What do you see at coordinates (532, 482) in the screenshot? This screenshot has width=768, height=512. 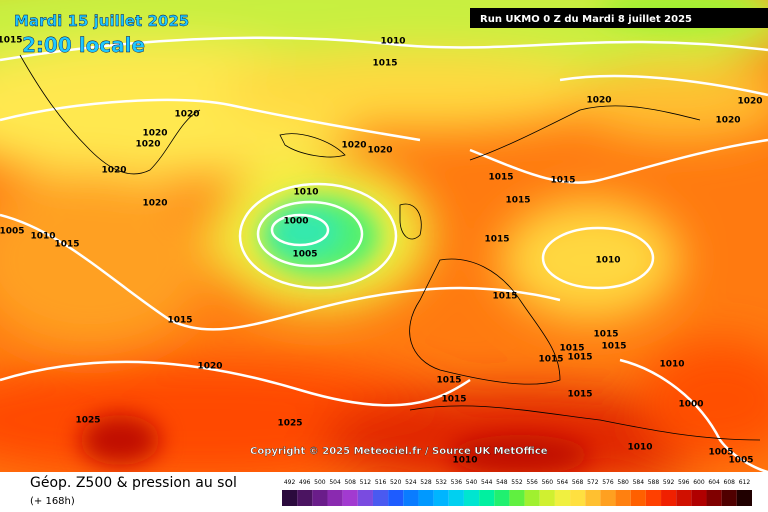 I see `scale-label: 556` at bounding box center [532, 482].